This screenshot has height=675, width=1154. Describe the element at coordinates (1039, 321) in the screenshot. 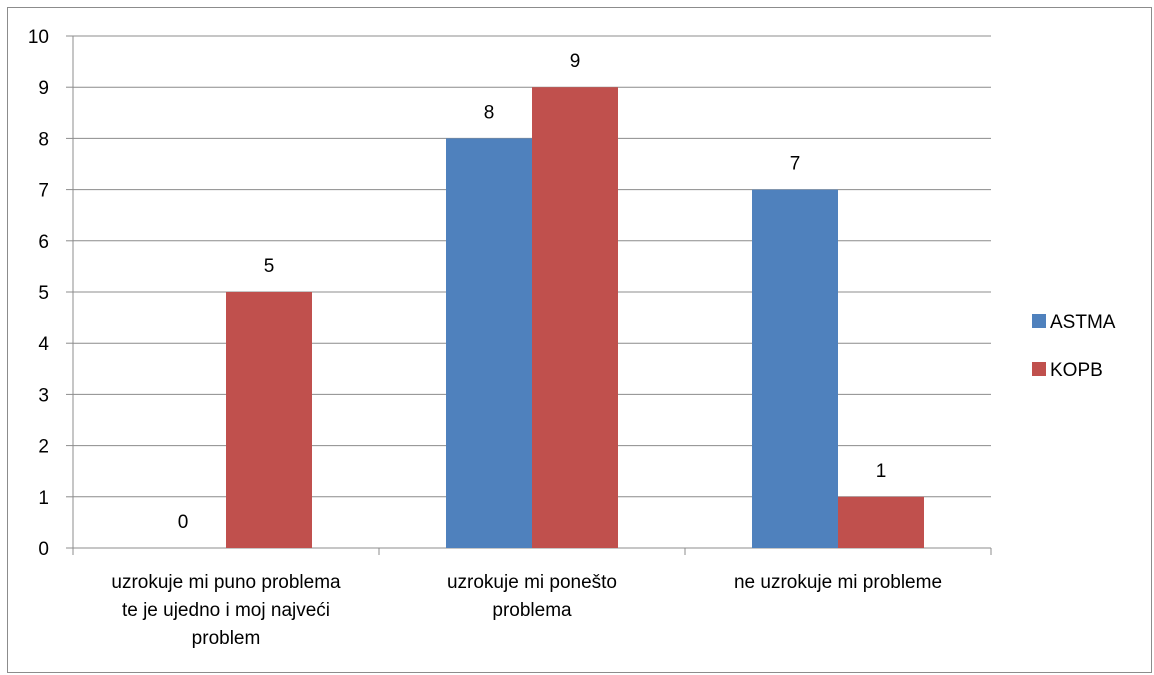

I see `legend-swatch-astma` at that location.